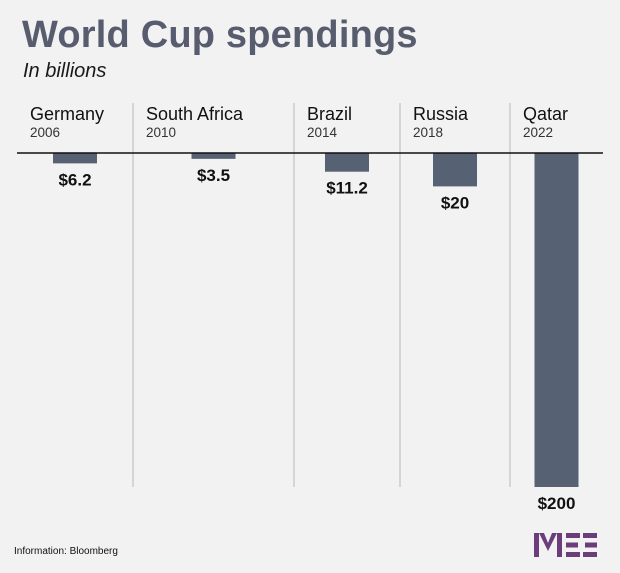 The image size is (620, 573). I want to click on category-label: Russia, so click(441, 114).